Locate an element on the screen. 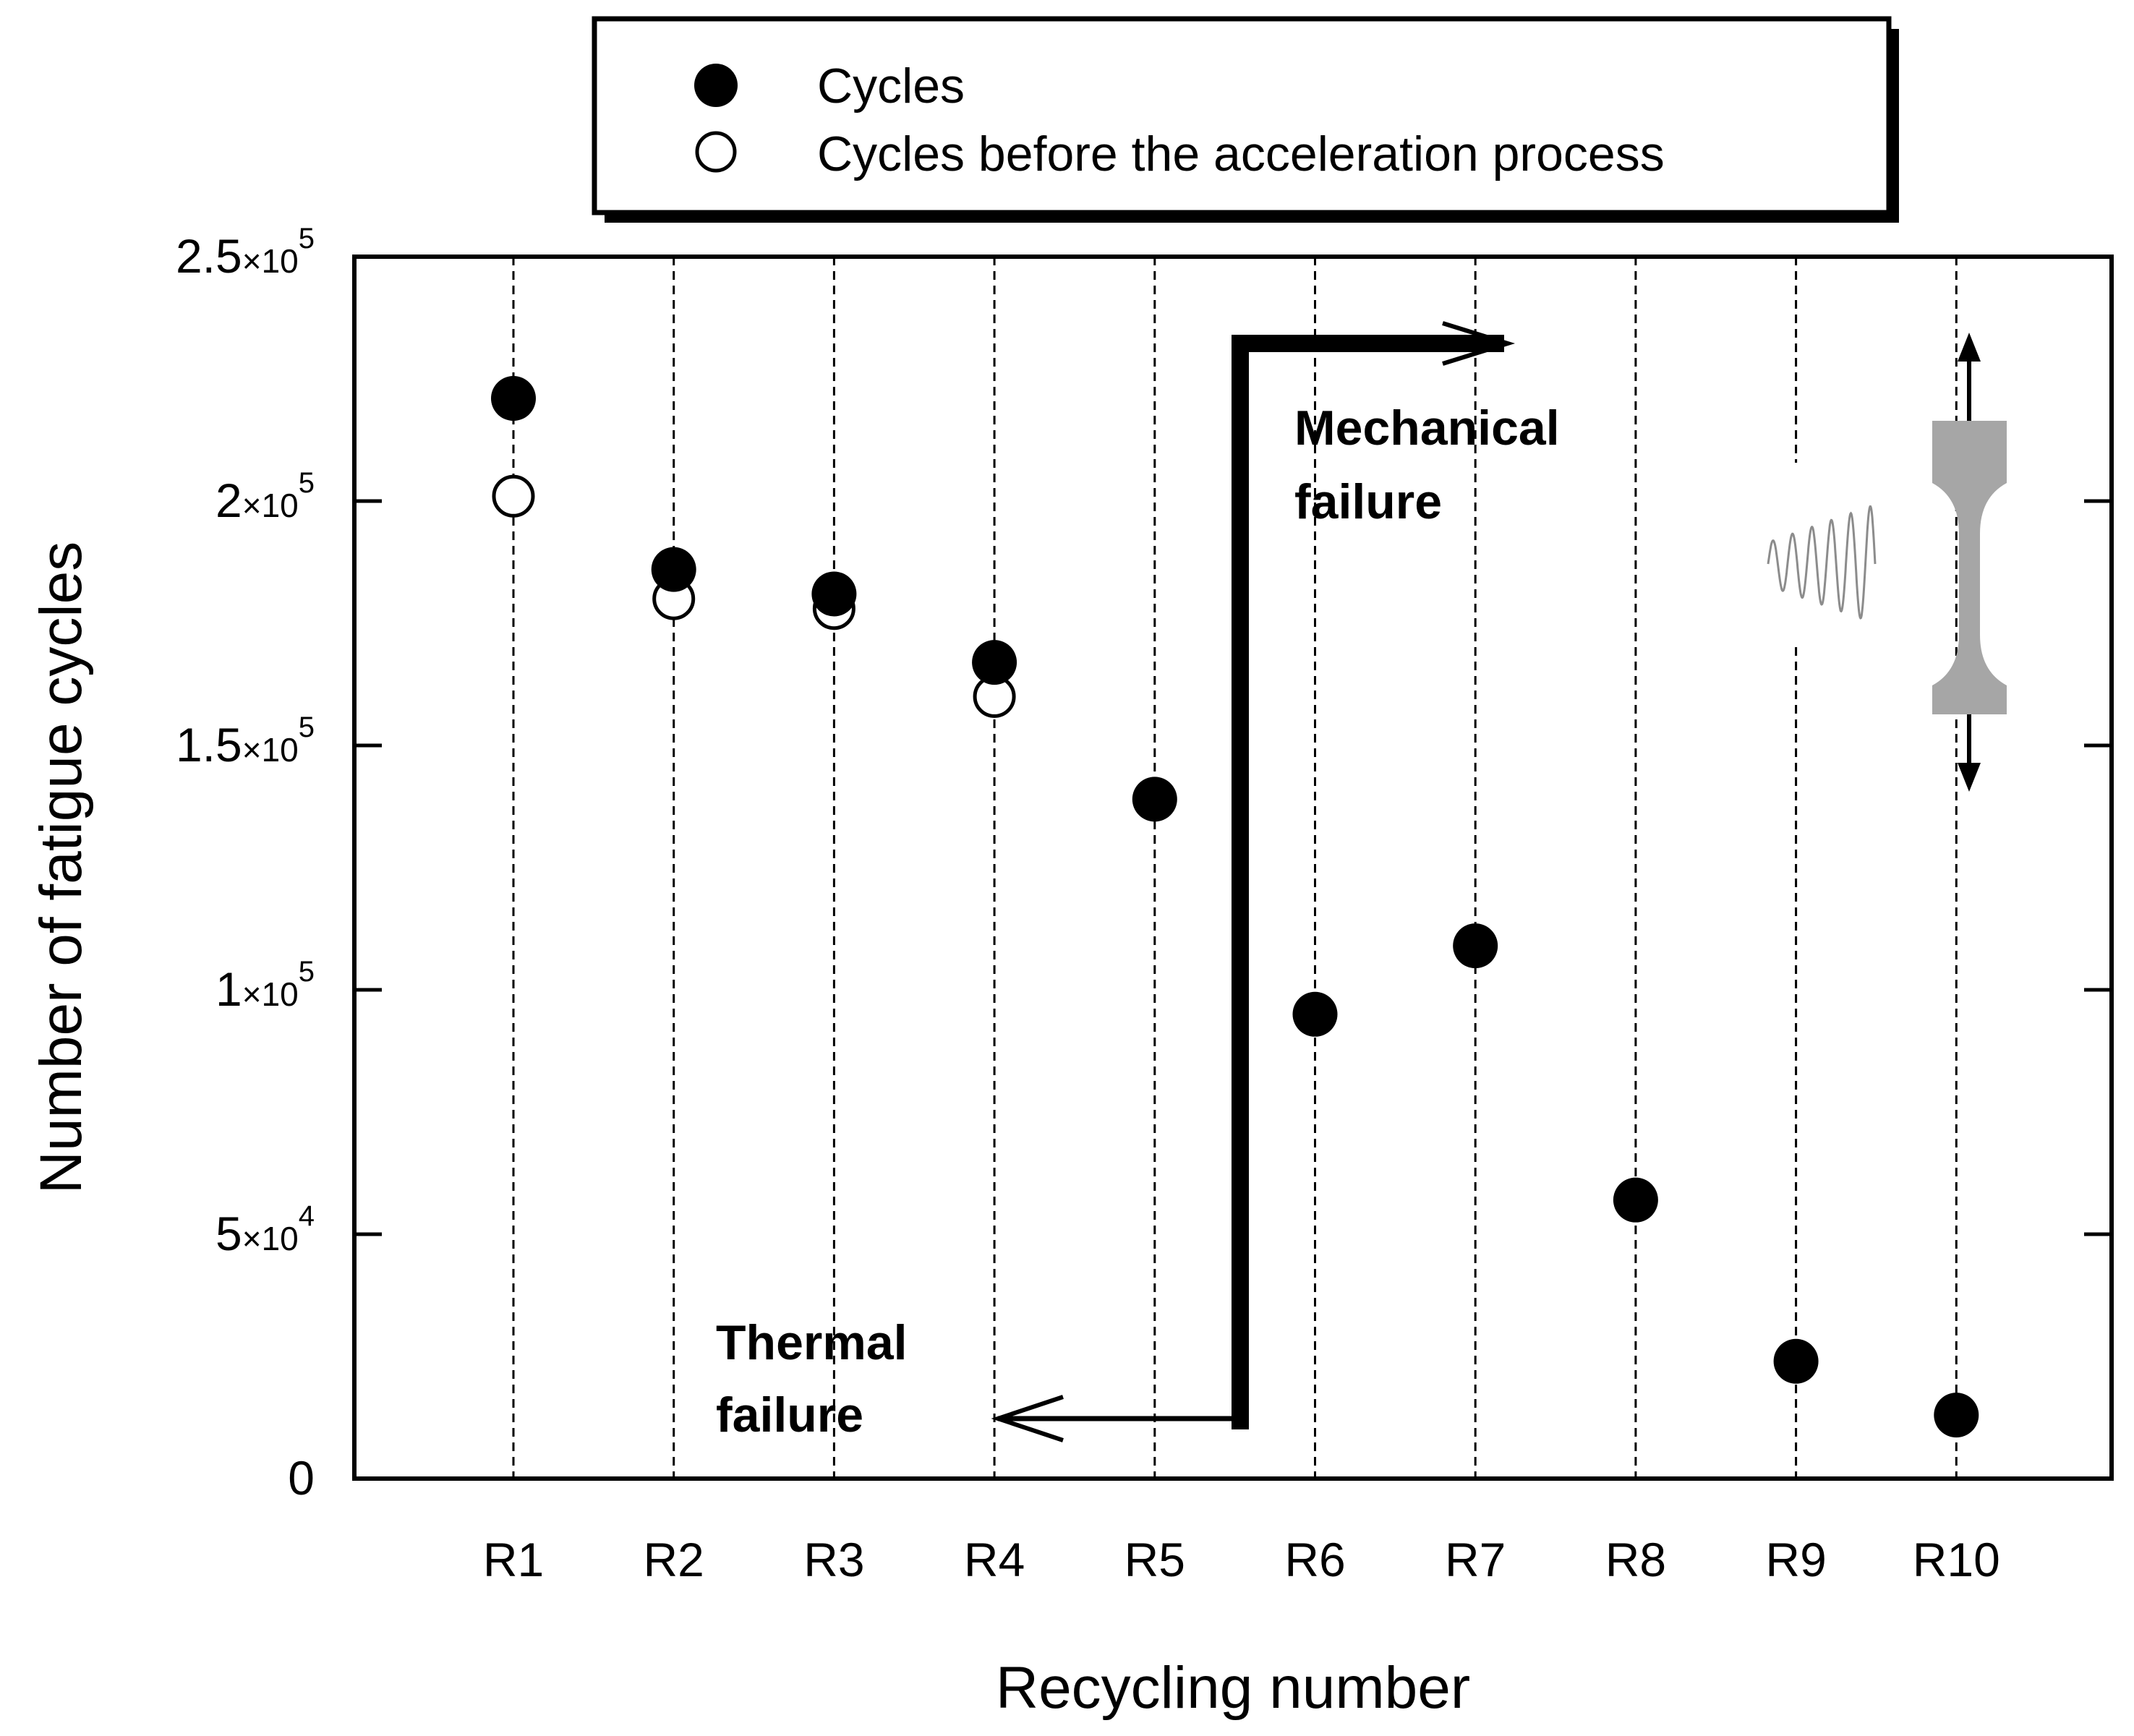  mechanical-label-line2: failure is located at coordinates (1368, 501).